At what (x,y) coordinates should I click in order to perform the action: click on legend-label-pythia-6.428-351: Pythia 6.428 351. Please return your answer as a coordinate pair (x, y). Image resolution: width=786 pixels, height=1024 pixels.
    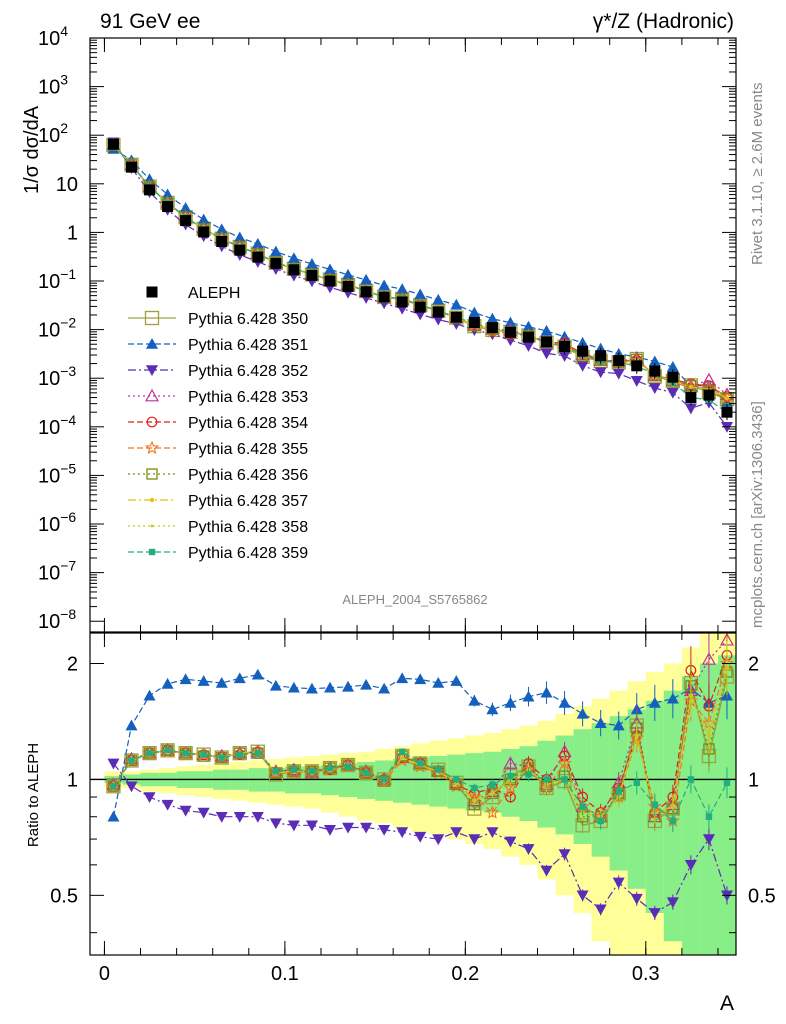
    Looking at the image, I should click on (248, 345).